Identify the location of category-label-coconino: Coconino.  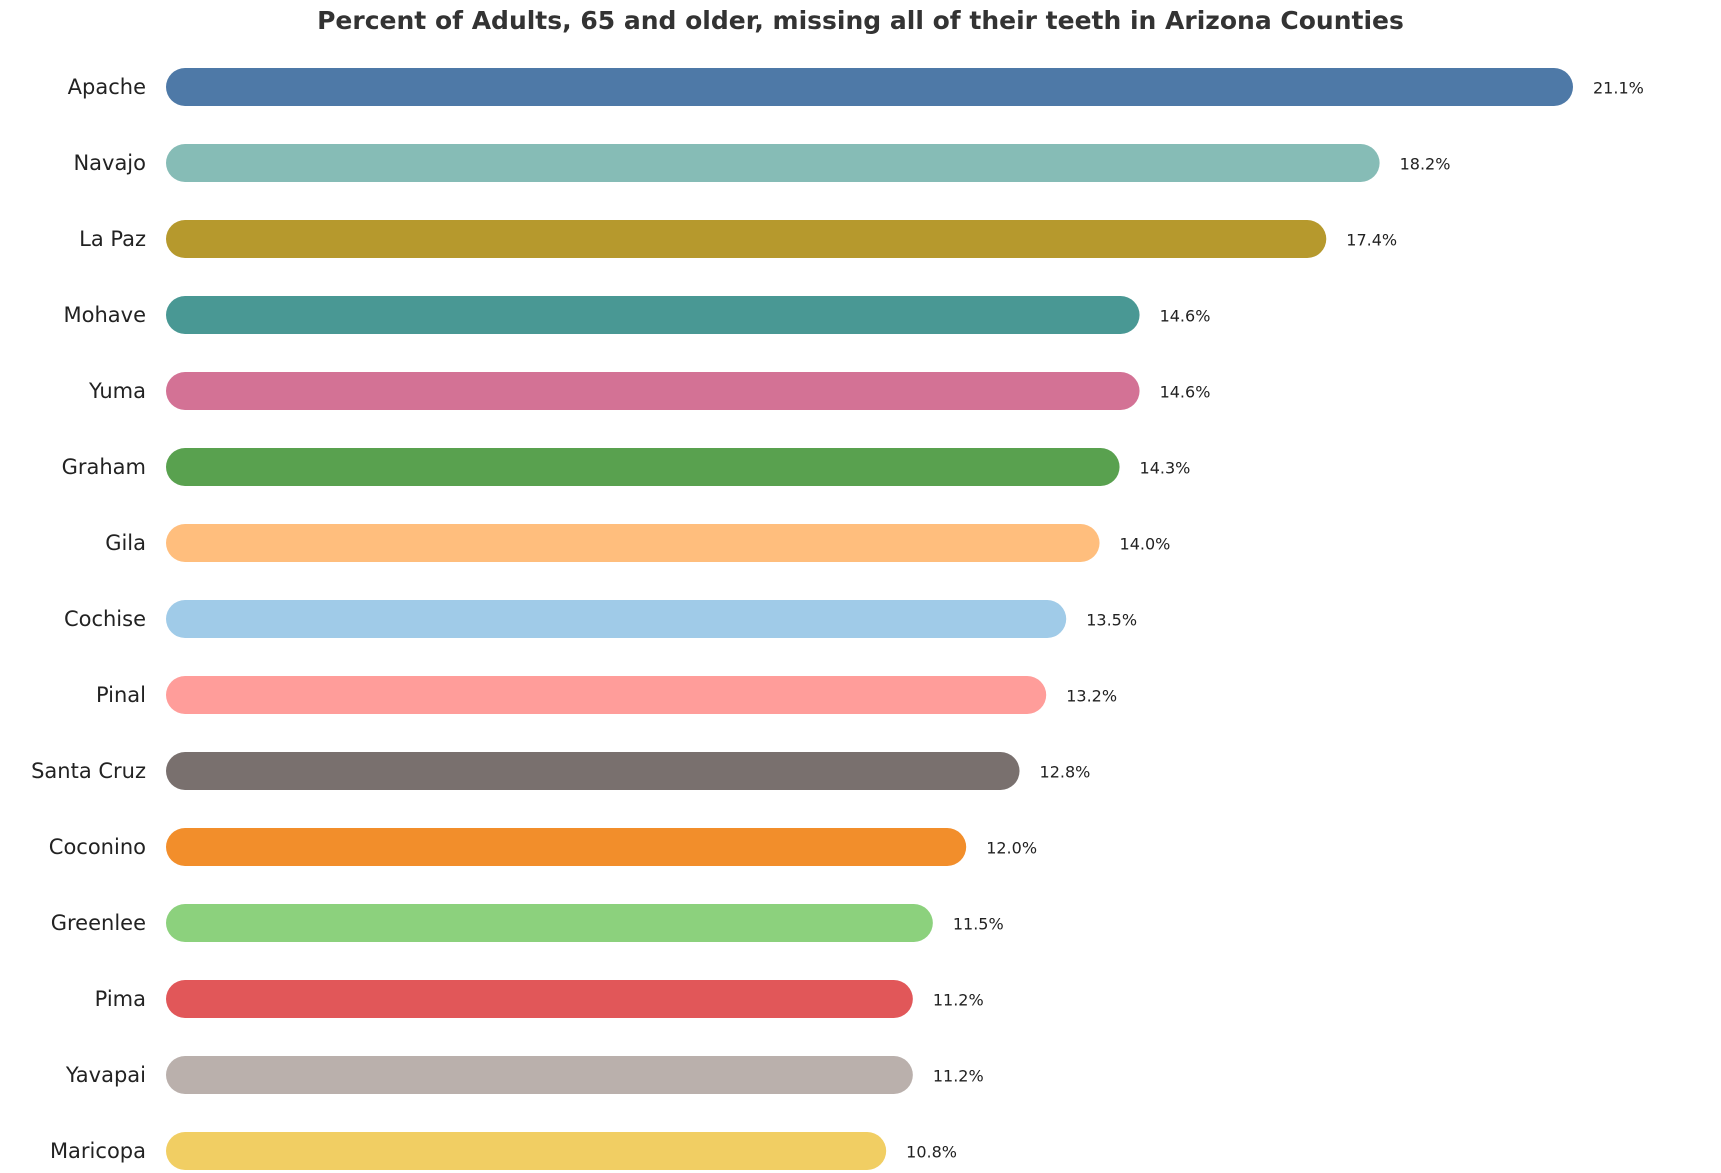
(97, 847).